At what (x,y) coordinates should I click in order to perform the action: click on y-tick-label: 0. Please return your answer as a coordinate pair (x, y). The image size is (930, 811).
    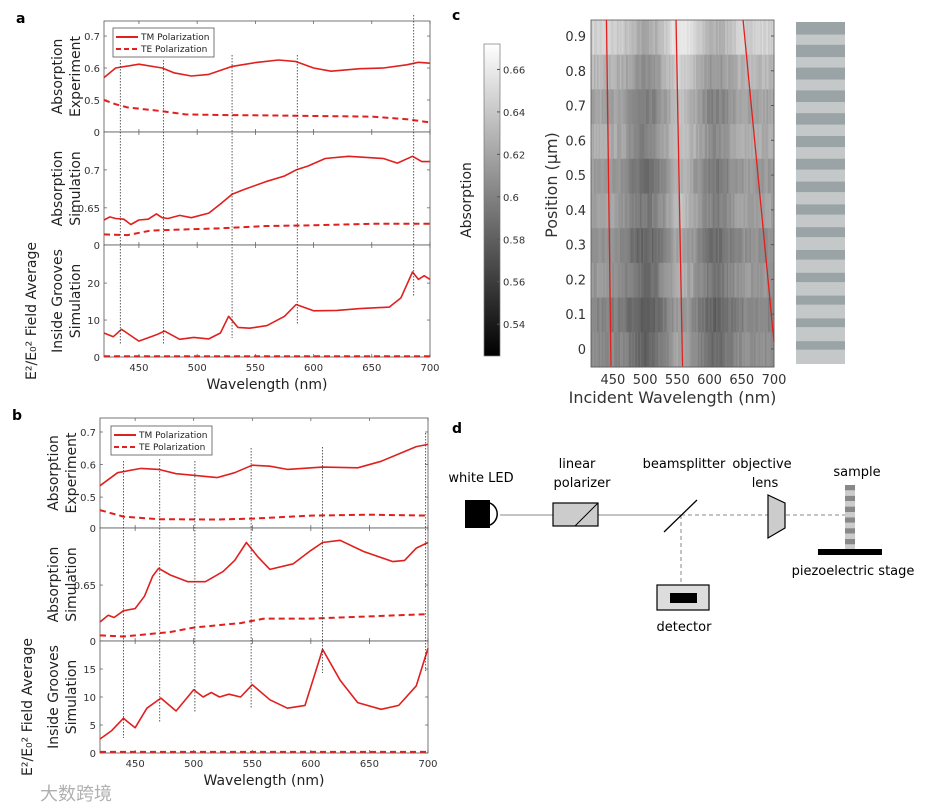
    Looking at the image, I should click on (97, 246).